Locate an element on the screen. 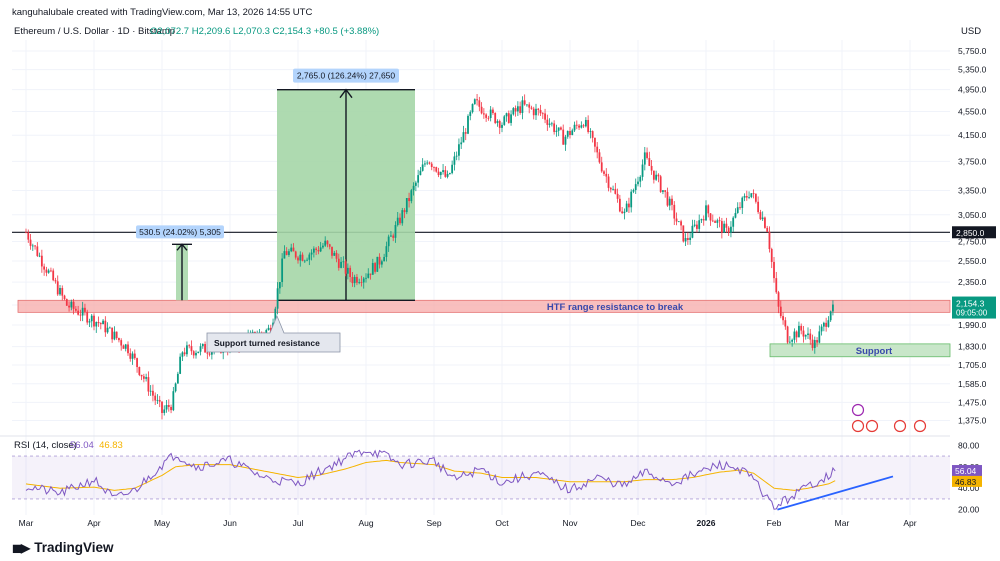 Image resolution: width=1000 pixels, height=561 pixels. currency-label: USD is located at coordinates (971, 31).